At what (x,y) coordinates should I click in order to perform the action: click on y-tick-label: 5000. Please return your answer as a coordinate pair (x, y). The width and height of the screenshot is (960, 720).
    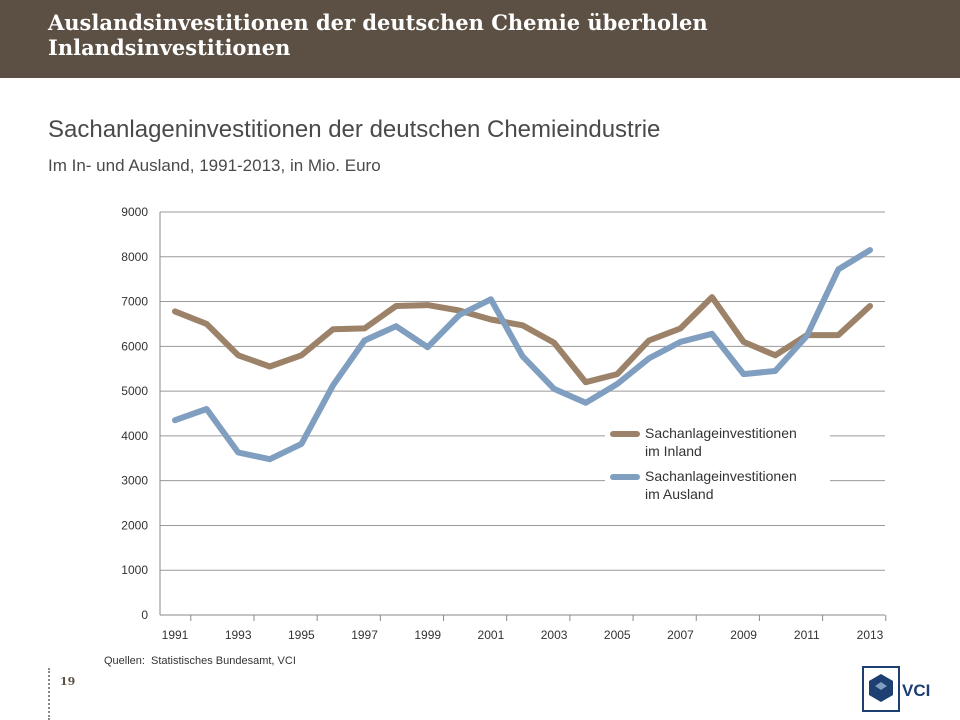
    Looking at the image, I should click on (134, 391).